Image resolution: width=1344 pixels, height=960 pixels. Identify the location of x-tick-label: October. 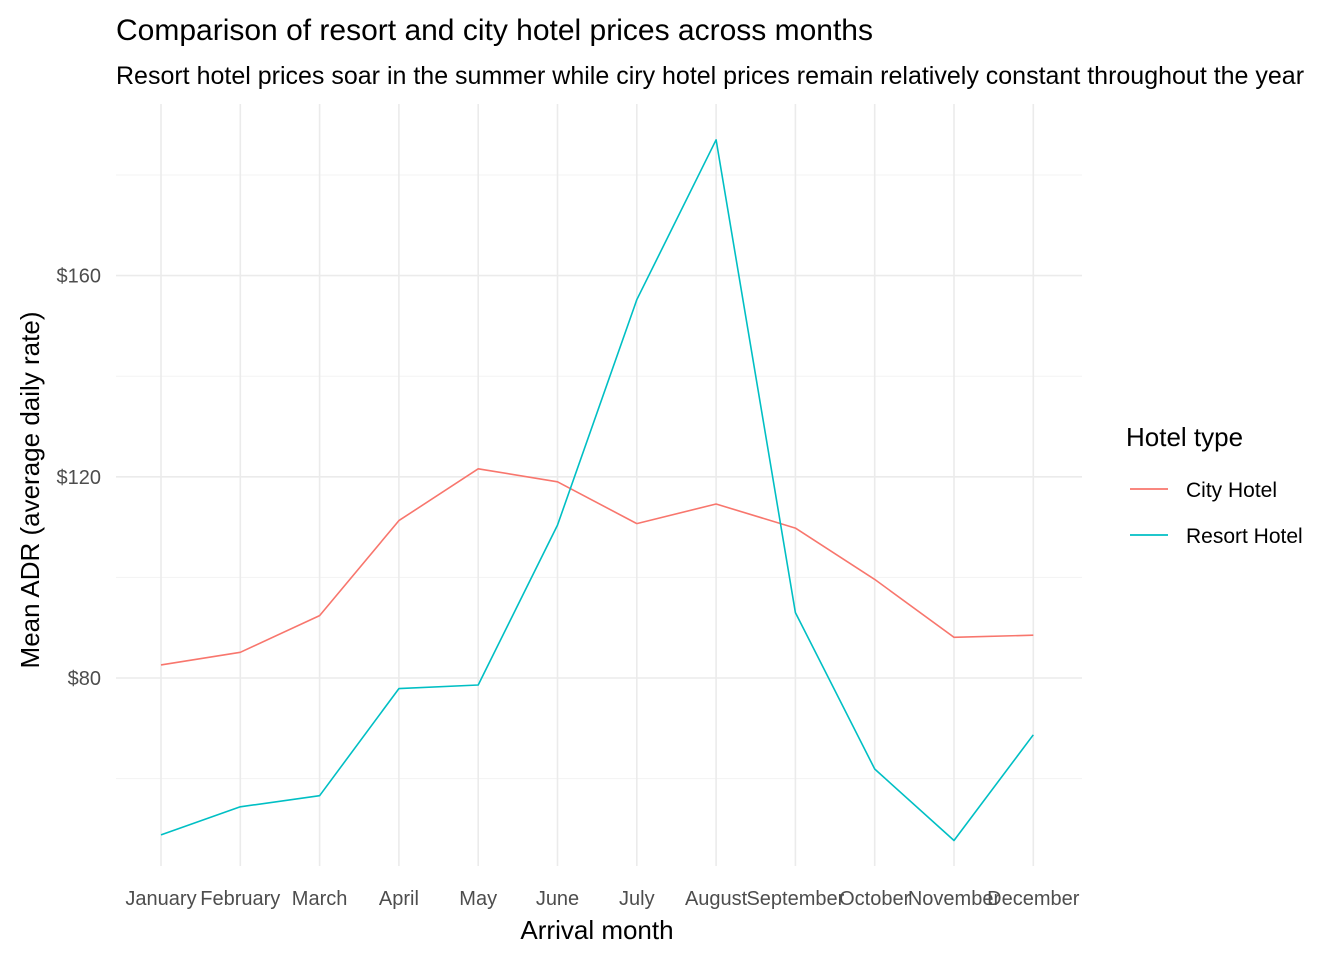
(874, 899).